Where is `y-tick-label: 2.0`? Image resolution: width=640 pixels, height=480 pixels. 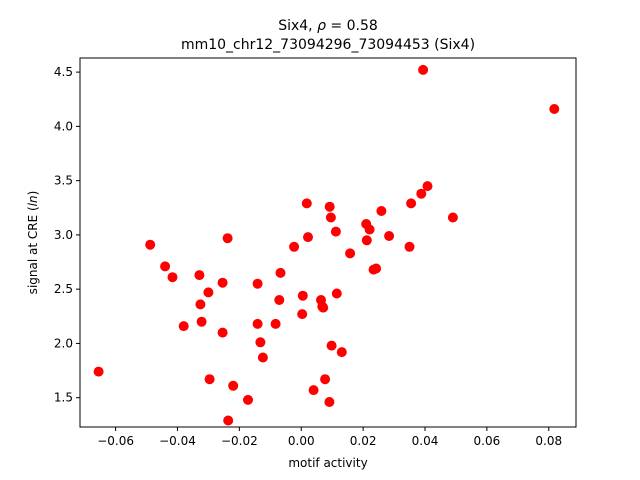
y-tick-label: 2.0 is located at coordinates (63, 343).